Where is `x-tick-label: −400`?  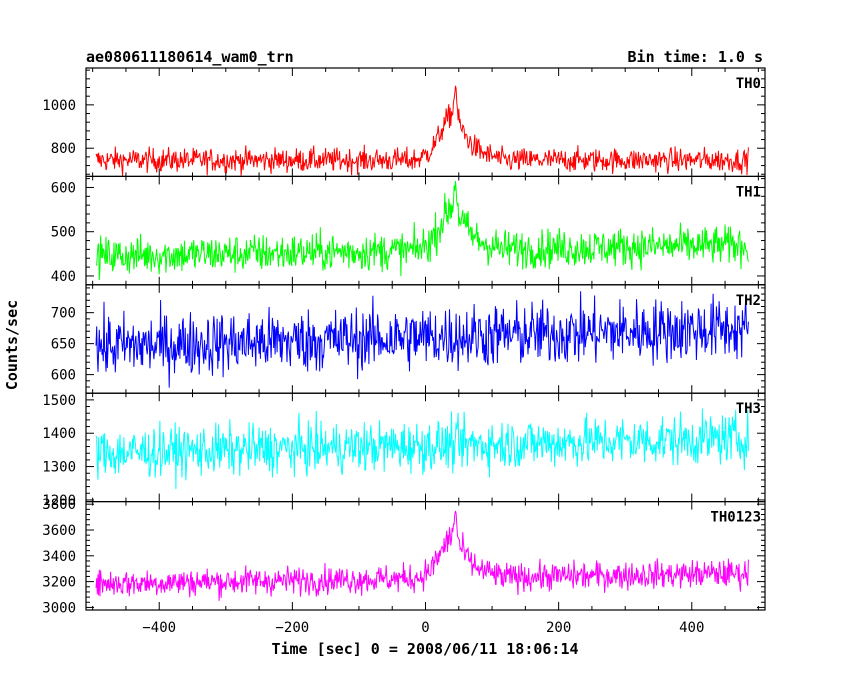
x-tick-label: −400 is located at coordinates (159, 628).